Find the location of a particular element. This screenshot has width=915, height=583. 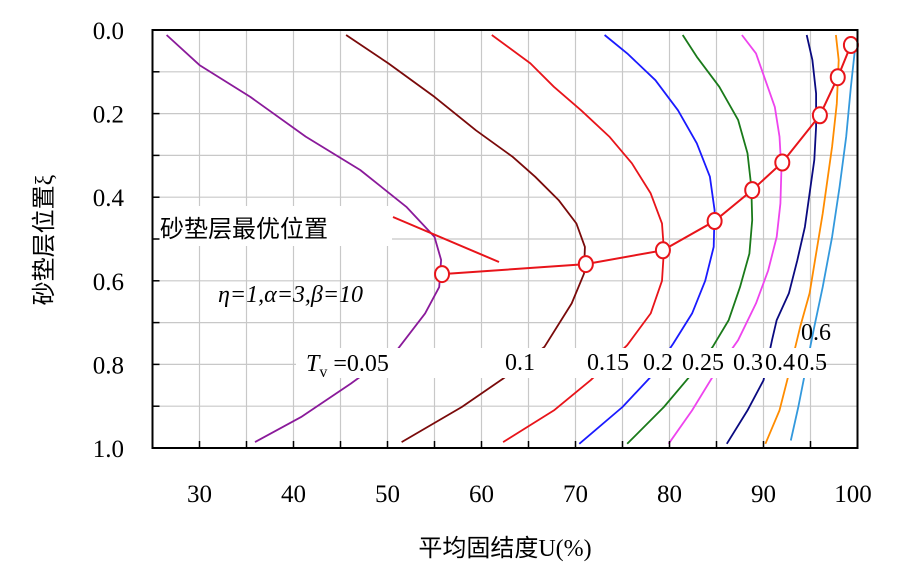

tv-curve-0.6 is located at coordinates (823, 242).